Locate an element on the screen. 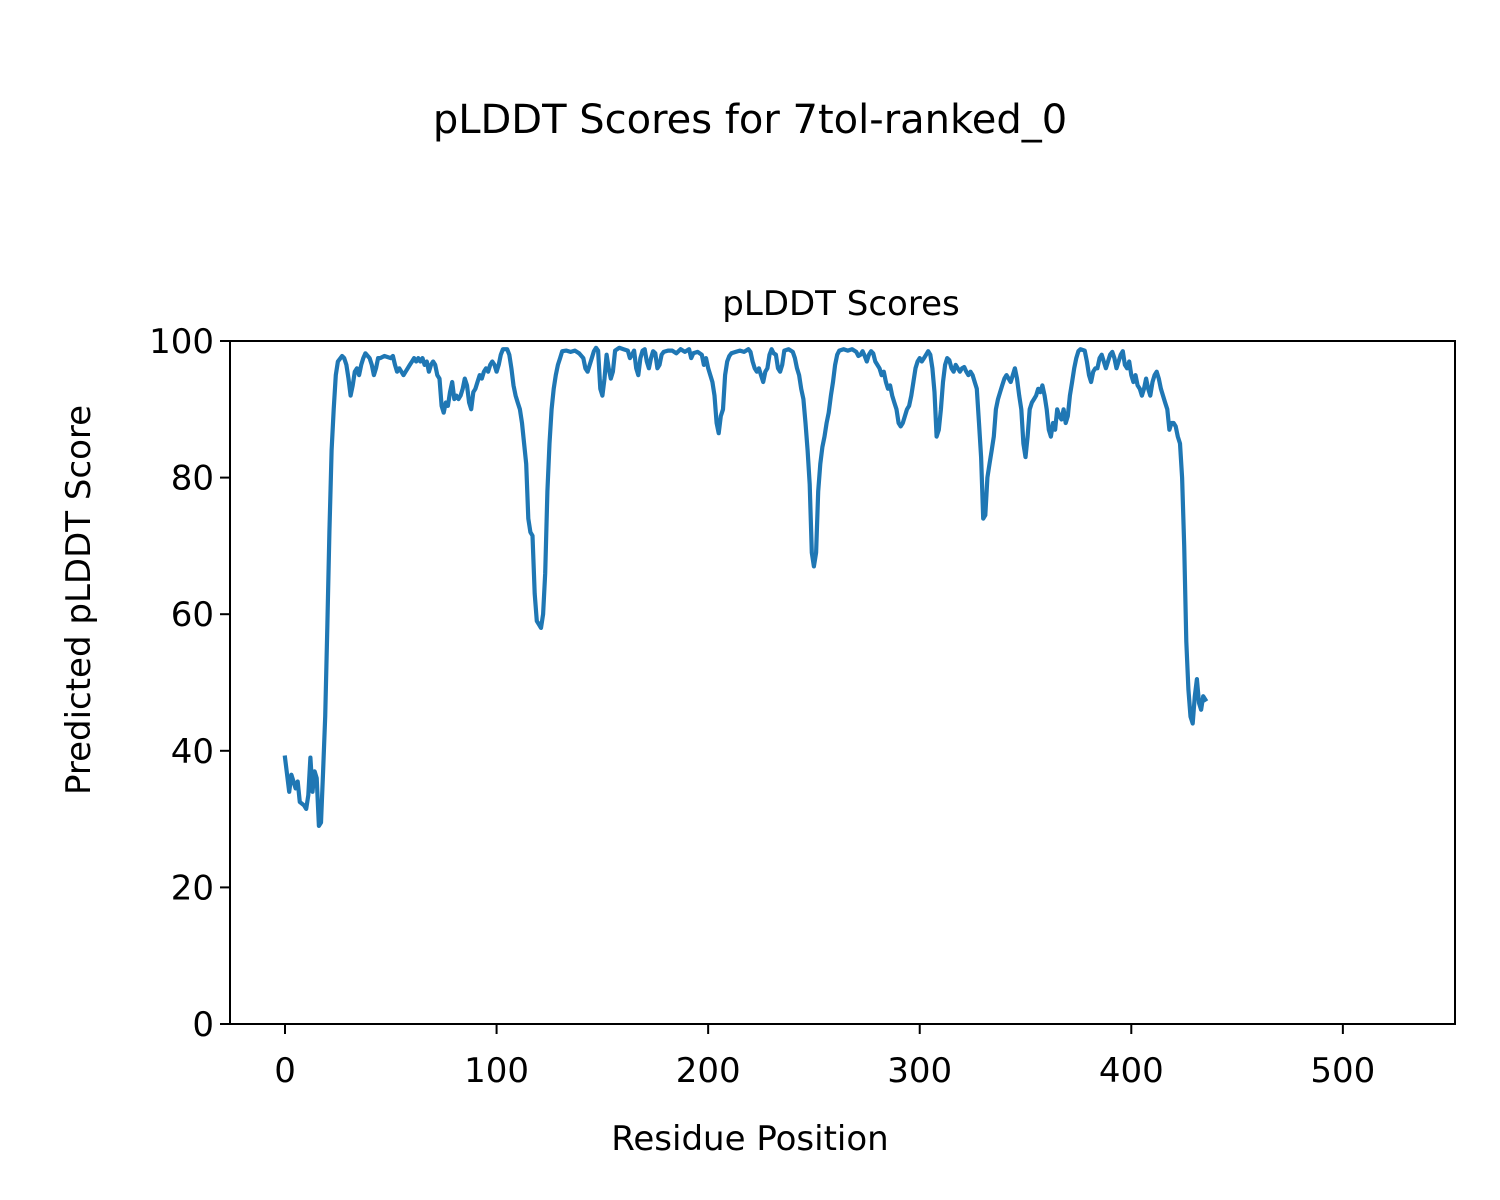 The width and height of the screenshot is (1500, 1200). y-tick-label: 40 is located at coordinates (192, 752).